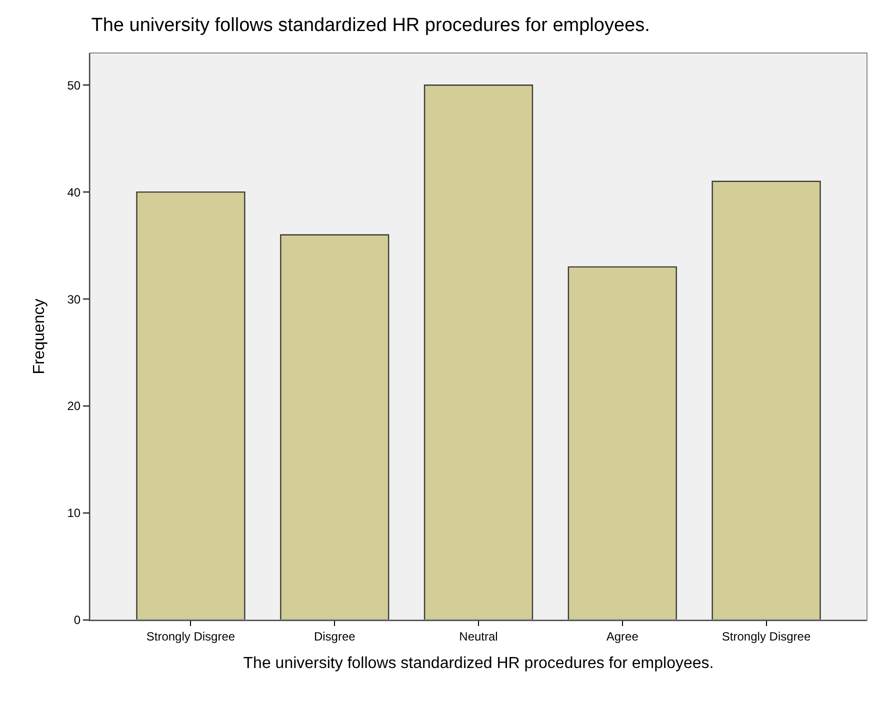  What do you see at coordinates (335, 636) in the screenshot?
I see `x-tick-label: Disgree` at bounding box center [335, 636].